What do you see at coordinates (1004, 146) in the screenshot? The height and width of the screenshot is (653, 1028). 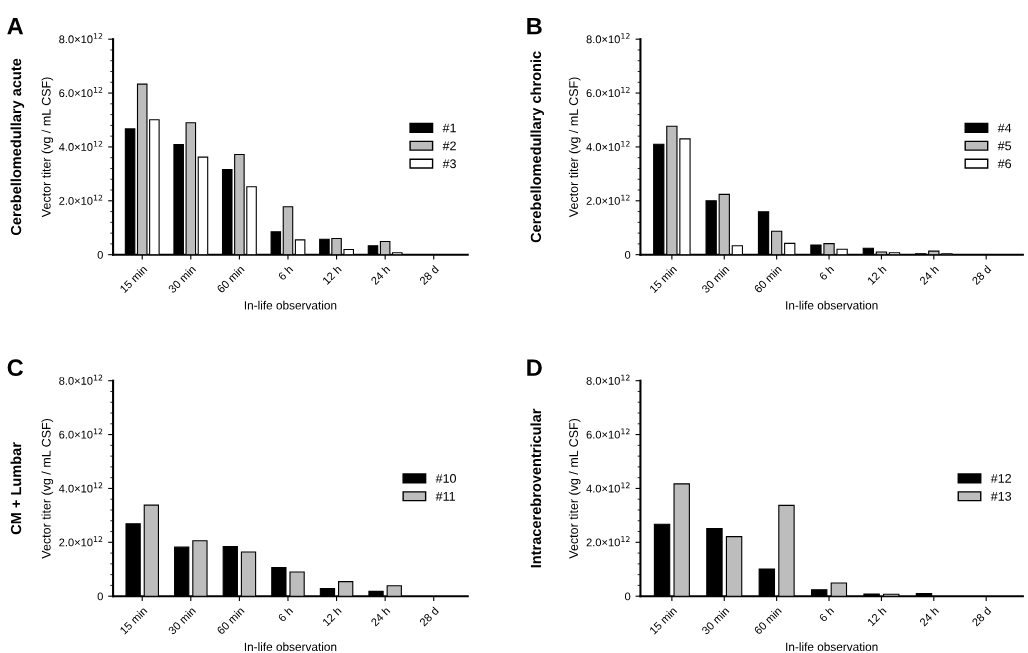 I see `legend-label: #5` at bounding box center [1004, 146].